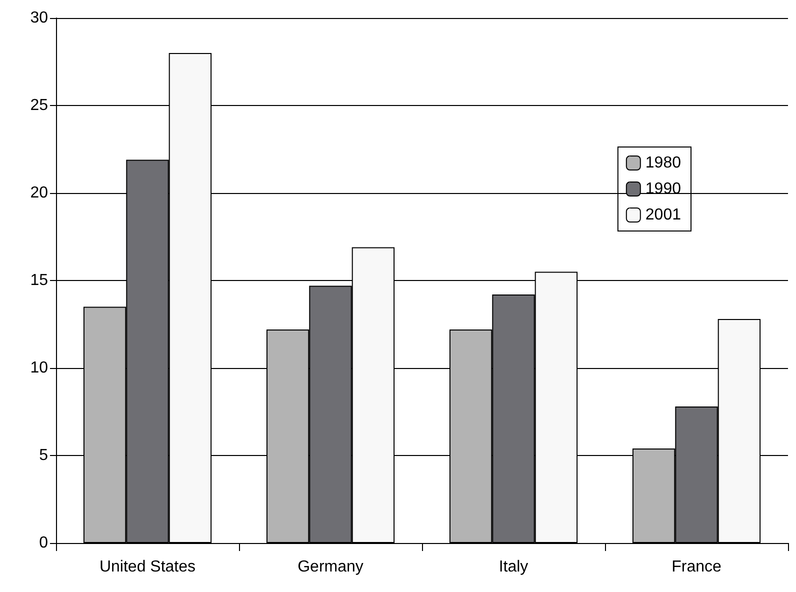 The width and height of the screenshot is (796, 592). What do you see at coordinates (43, 455) in the screenshot?
I see `y-tick-label: 5` at bounding box center [43, 455].